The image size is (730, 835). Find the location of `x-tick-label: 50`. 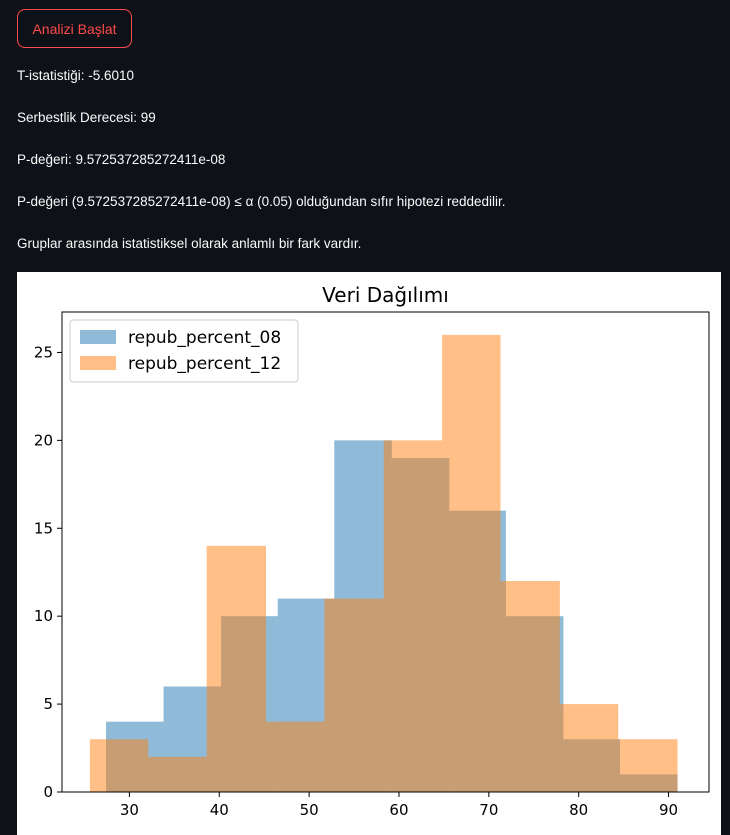

x-tick-label: 50 is located at coordinates (309, 810).